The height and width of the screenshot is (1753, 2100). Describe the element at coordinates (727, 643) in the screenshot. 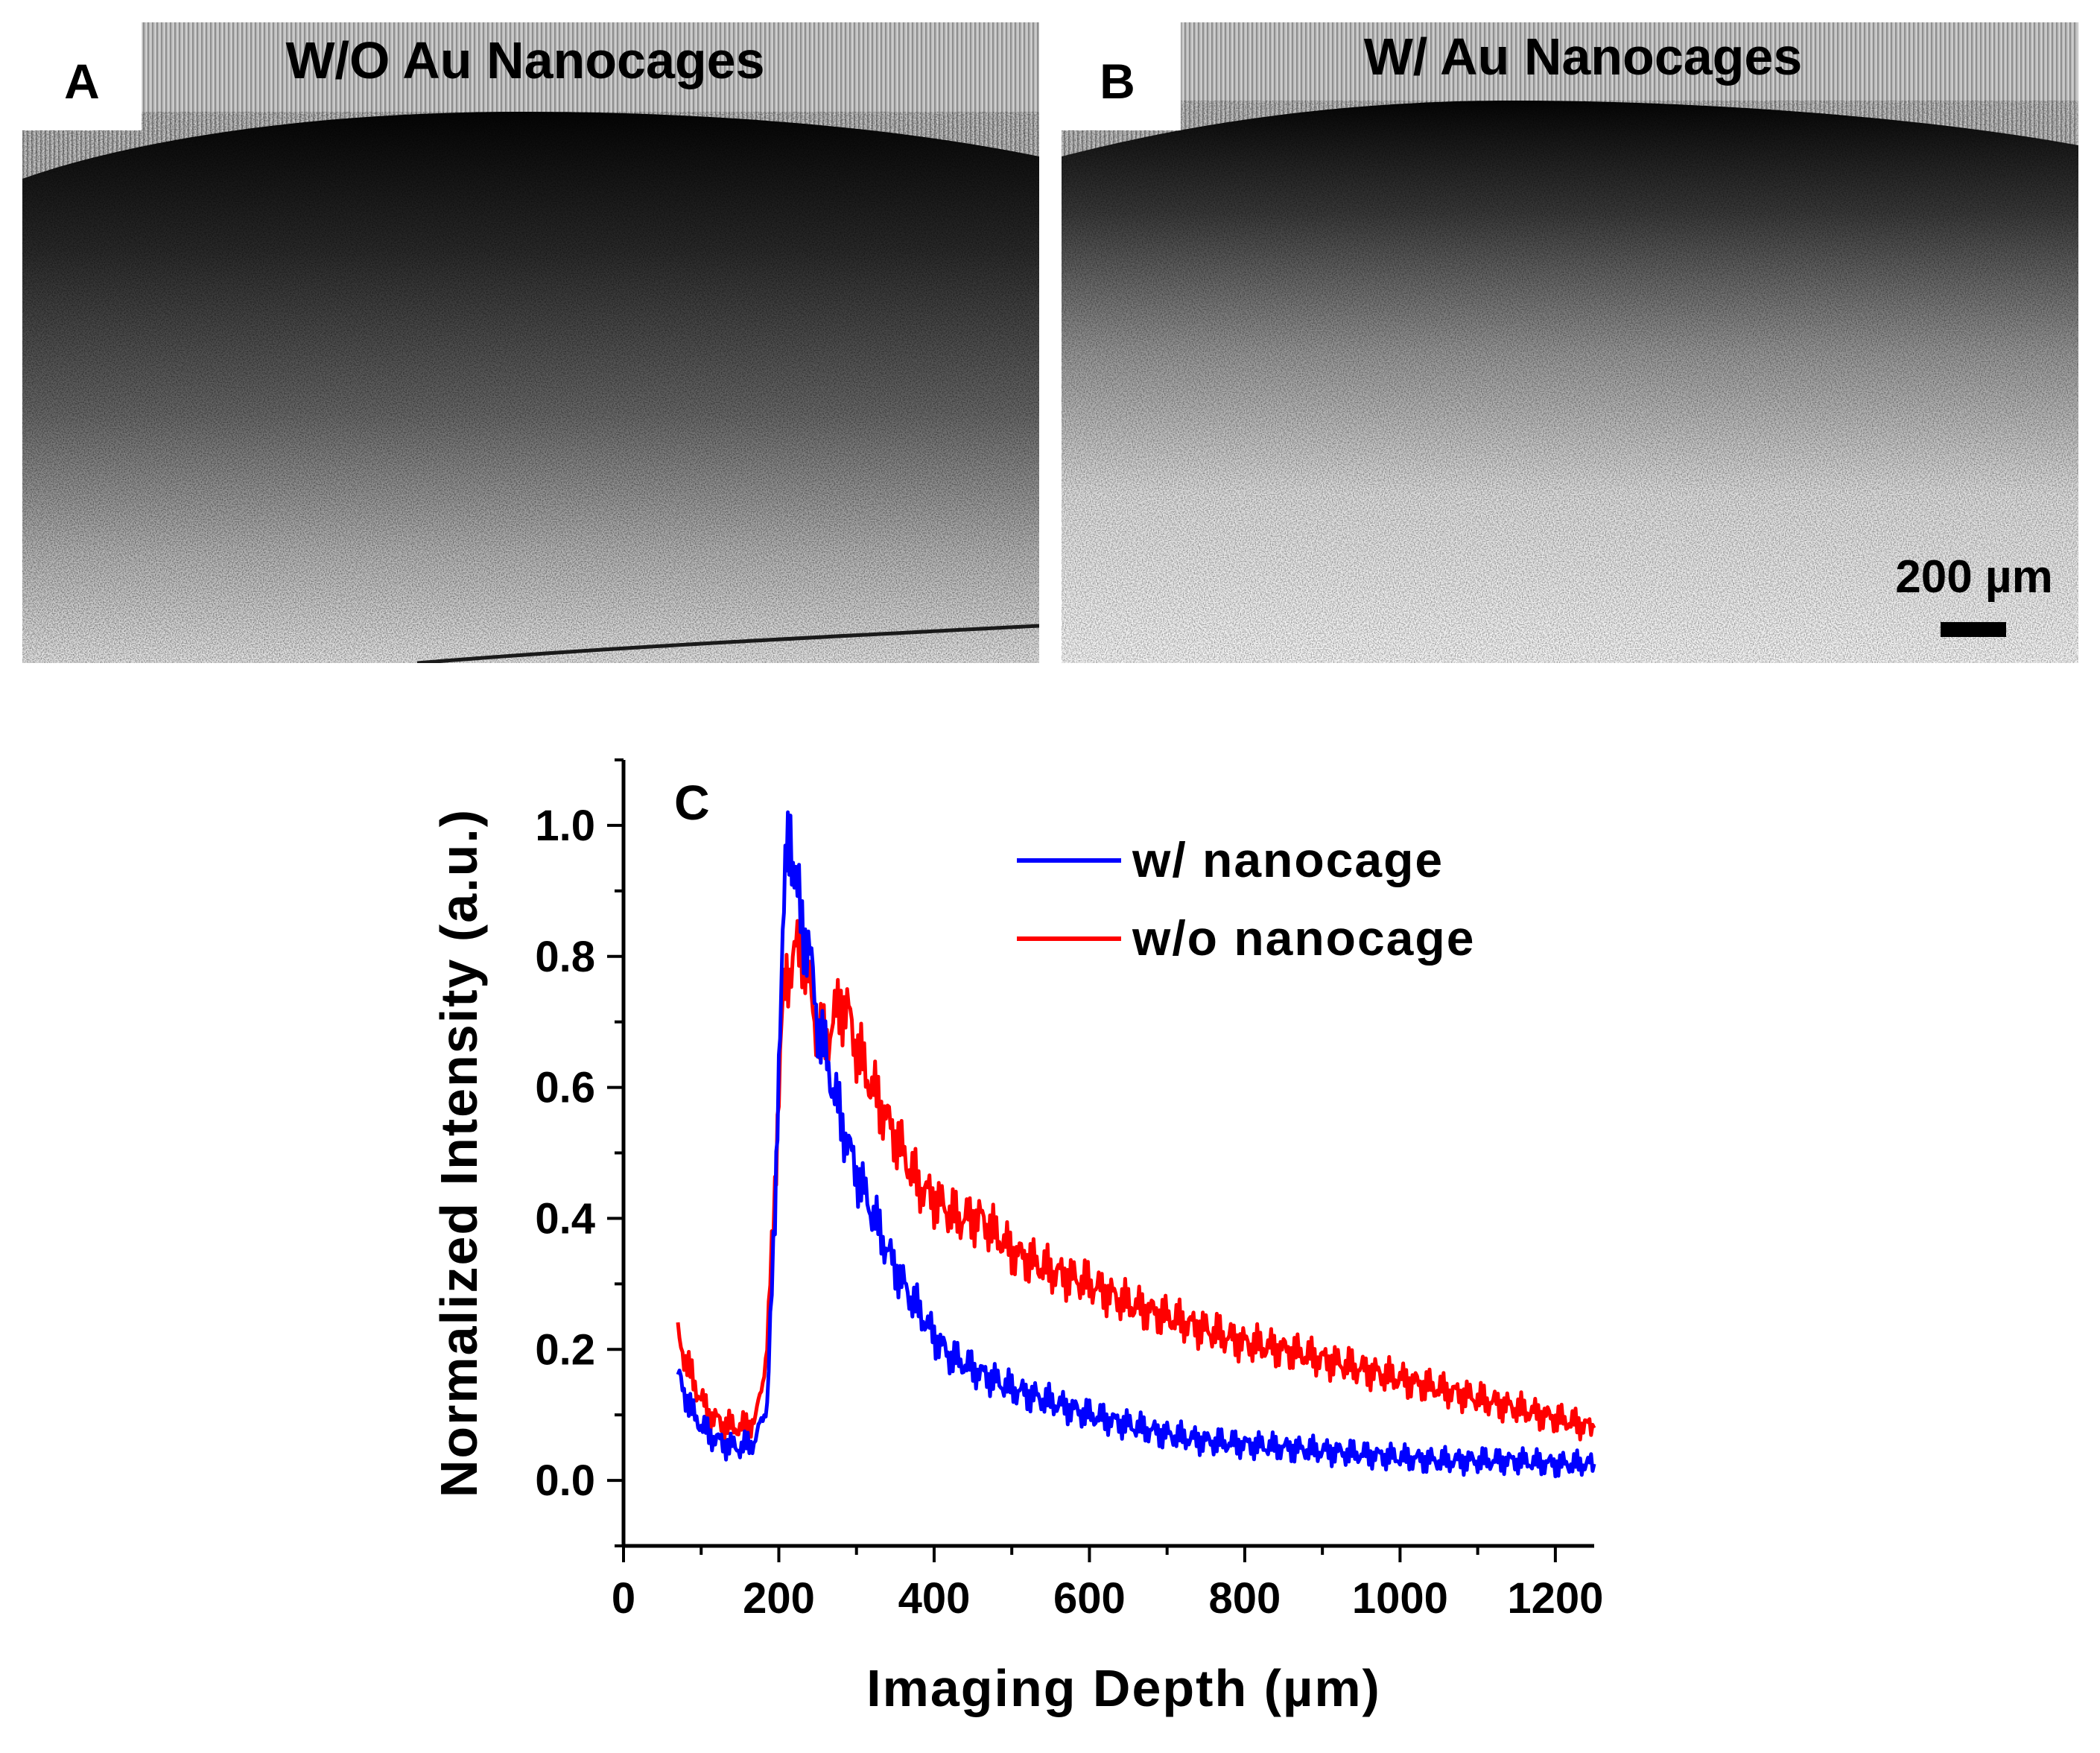

I see `panel-a-bottom-boundary` at that location.